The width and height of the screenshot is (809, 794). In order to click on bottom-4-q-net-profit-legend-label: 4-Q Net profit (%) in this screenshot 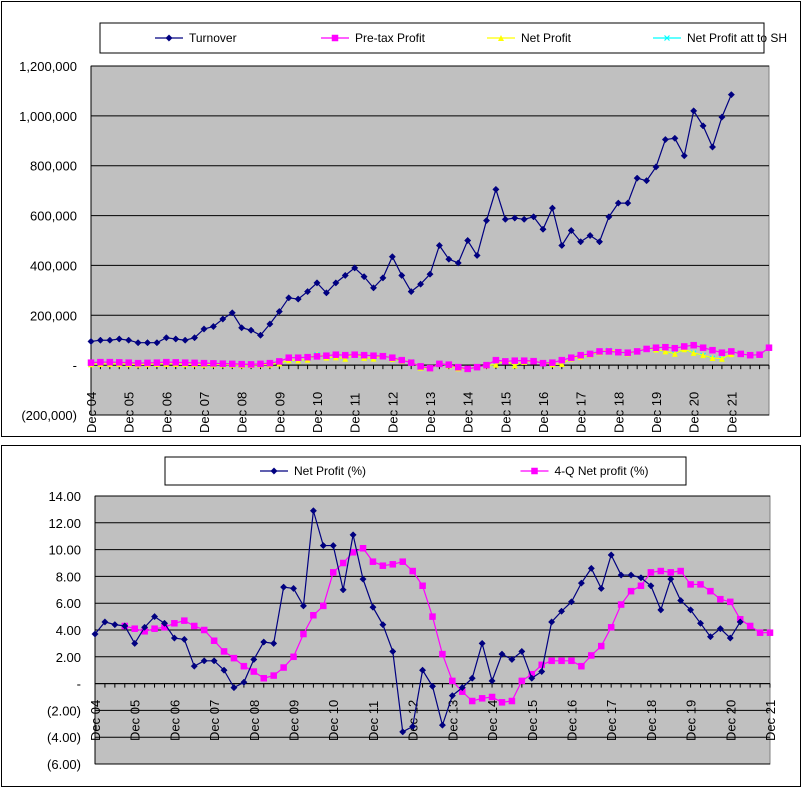, I will do `click(602, 471)`.